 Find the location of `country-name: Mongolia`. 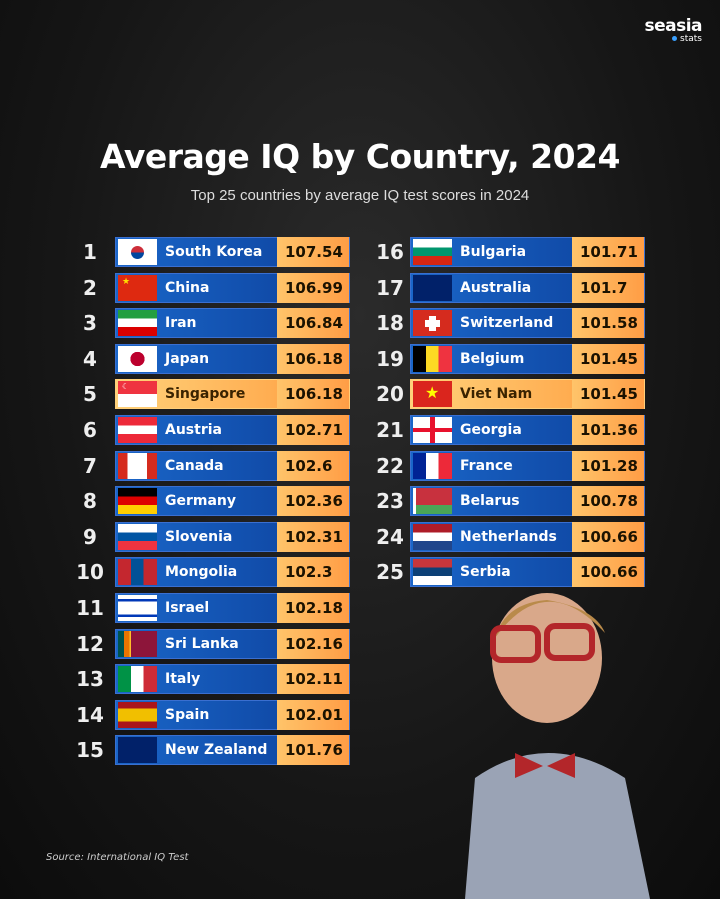

country-name: Mongolia is located at coordinates (201, 572).